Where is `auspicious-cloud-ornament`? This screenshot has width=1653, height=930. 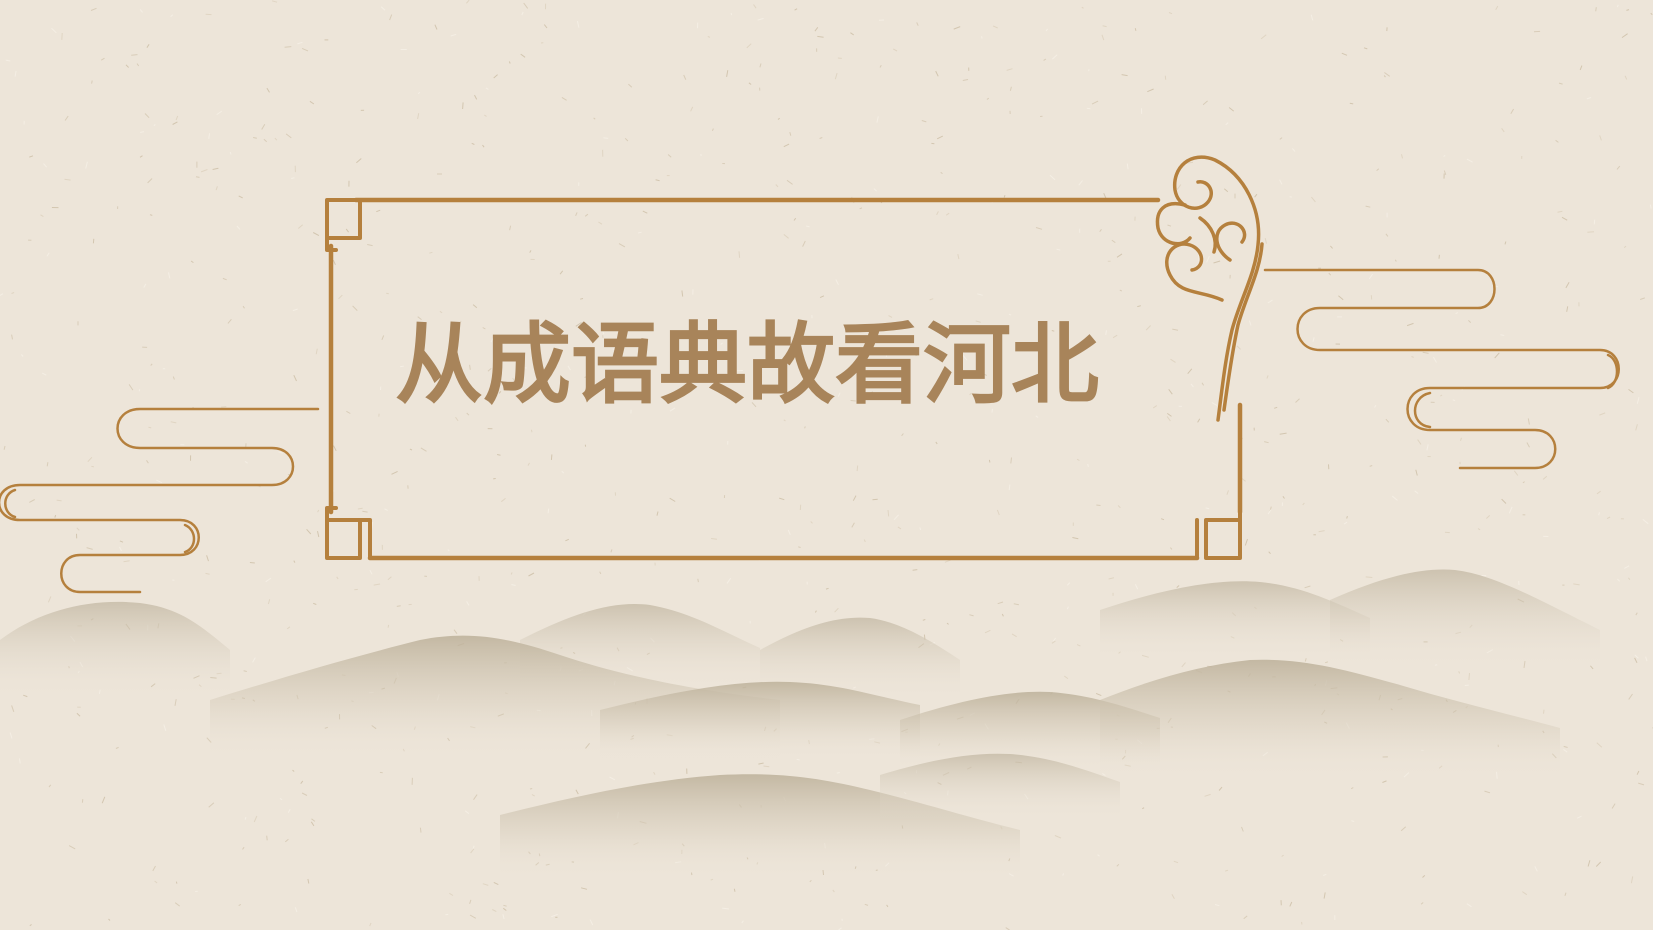
auspicious-cloud-ornament is located at coordinates (1209, 288).